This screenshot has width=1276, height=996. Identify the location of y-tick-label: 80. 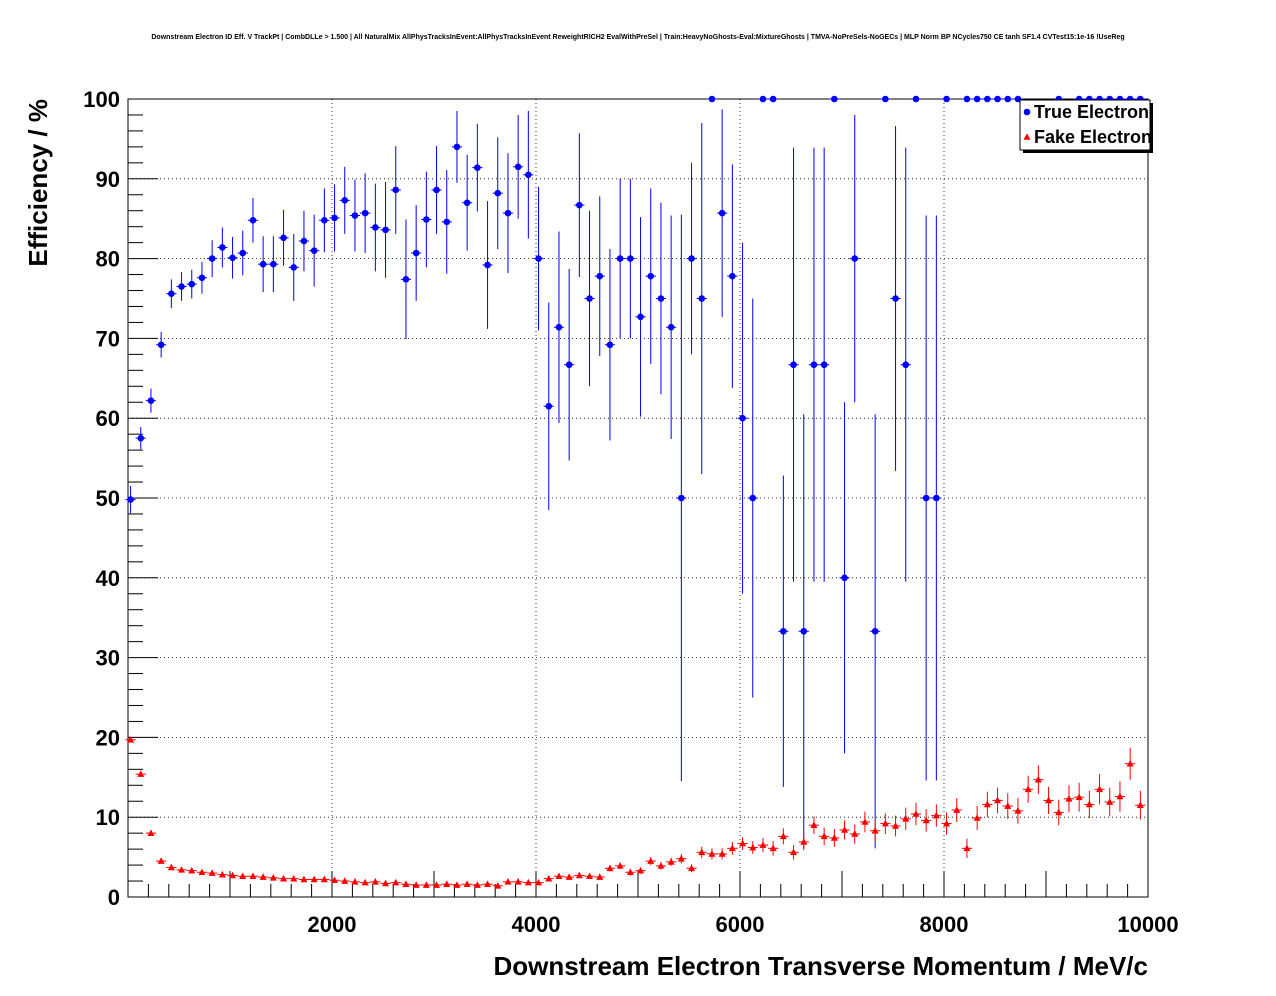
(108, 259).